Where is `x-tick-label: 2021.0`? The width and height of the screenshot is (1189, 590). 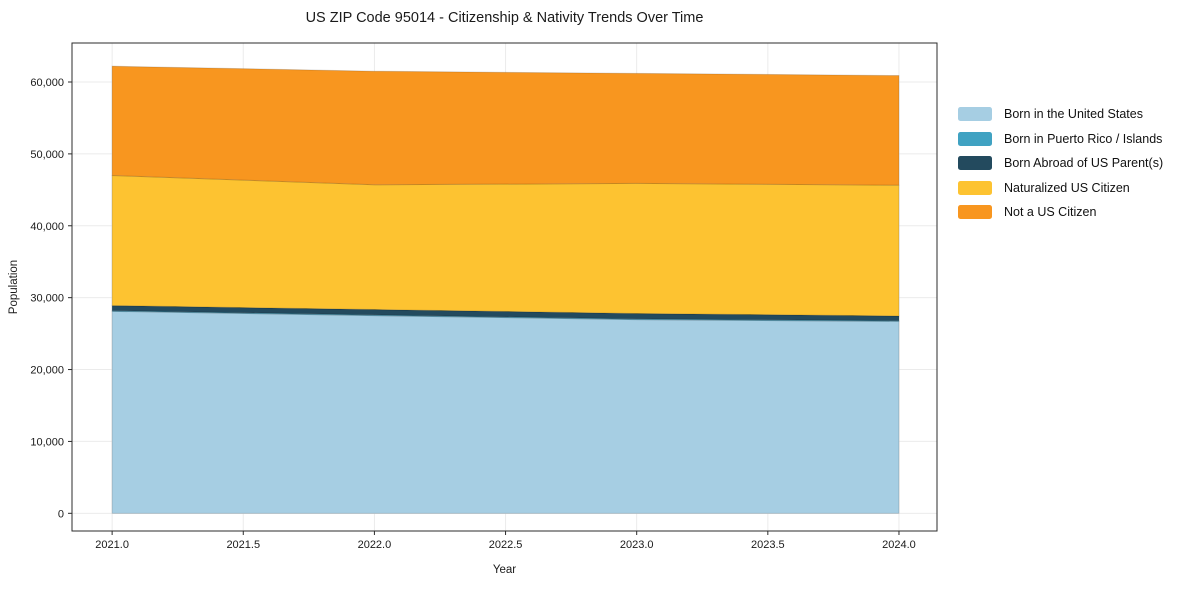 x-tick-label: 2021.0 is located at coordinates (112, 545).